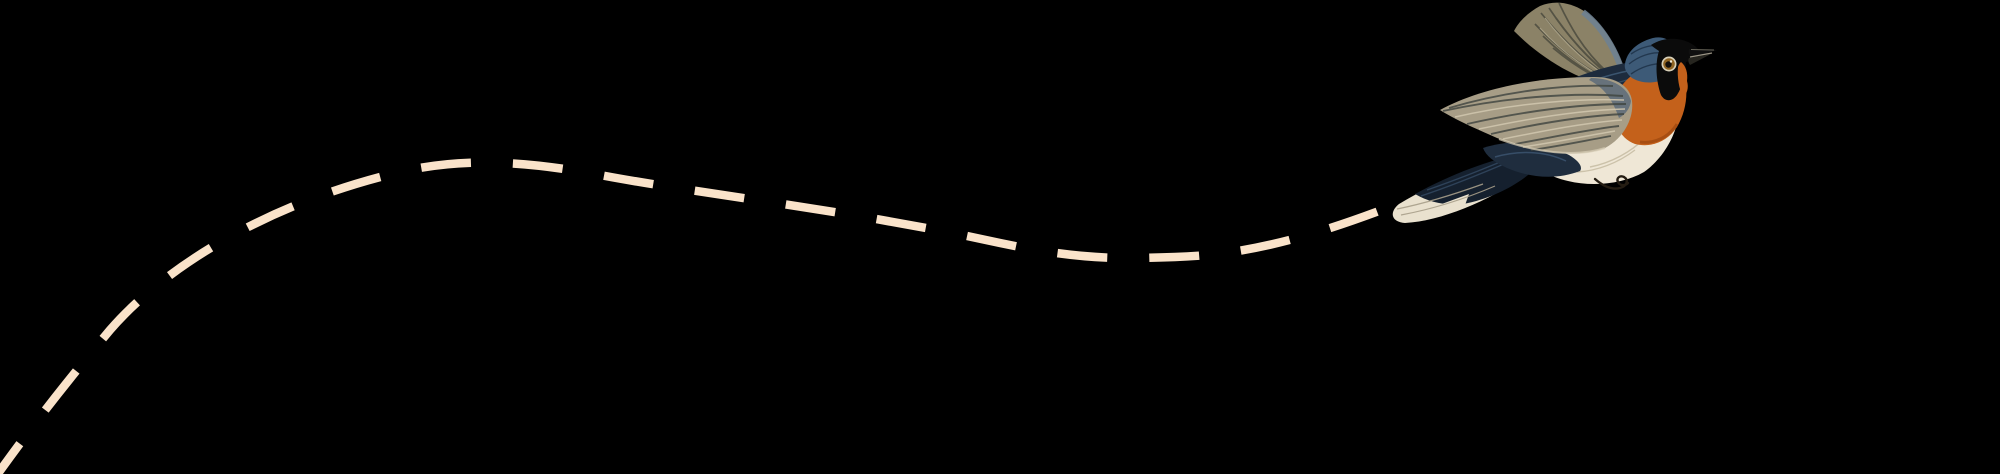 Image resolution: width=2000 pixels, height=474 pixels. Describe the element at coordinates (1536, 115) in the screenshot. I see `bird-near-wing` at that location.